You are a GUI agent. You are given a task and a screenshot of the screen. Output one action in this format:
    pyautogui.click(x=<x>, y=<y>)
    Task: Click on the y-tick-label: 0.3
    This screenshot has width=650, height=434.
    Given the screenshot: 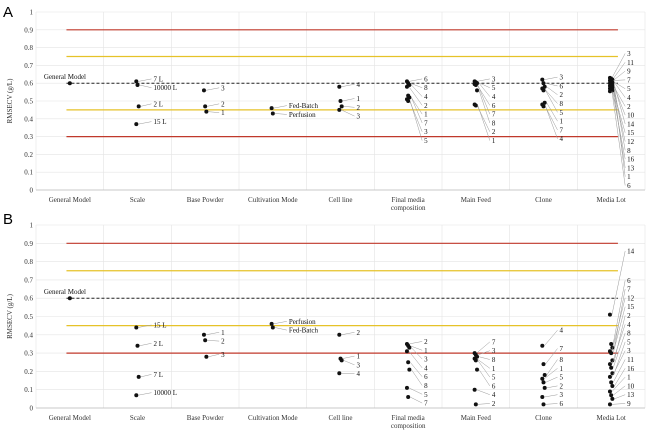 What is the action you would take?
    pyautogui.click(x=28, y=137)
    